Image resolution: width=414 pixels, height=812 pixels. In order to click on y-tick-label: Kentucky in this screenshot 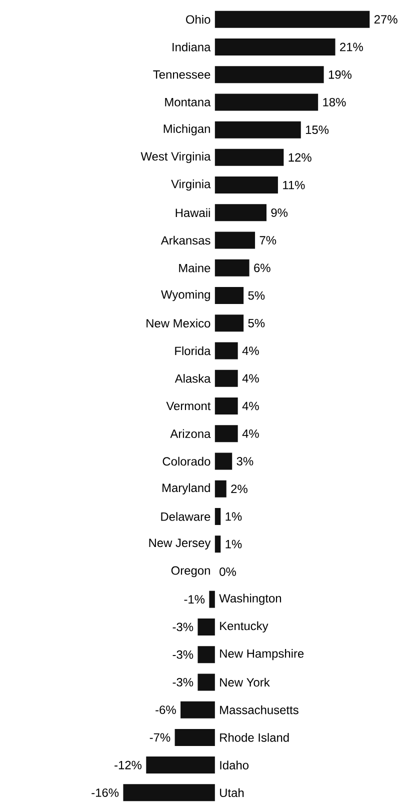, I will do `click(244, 627)`.